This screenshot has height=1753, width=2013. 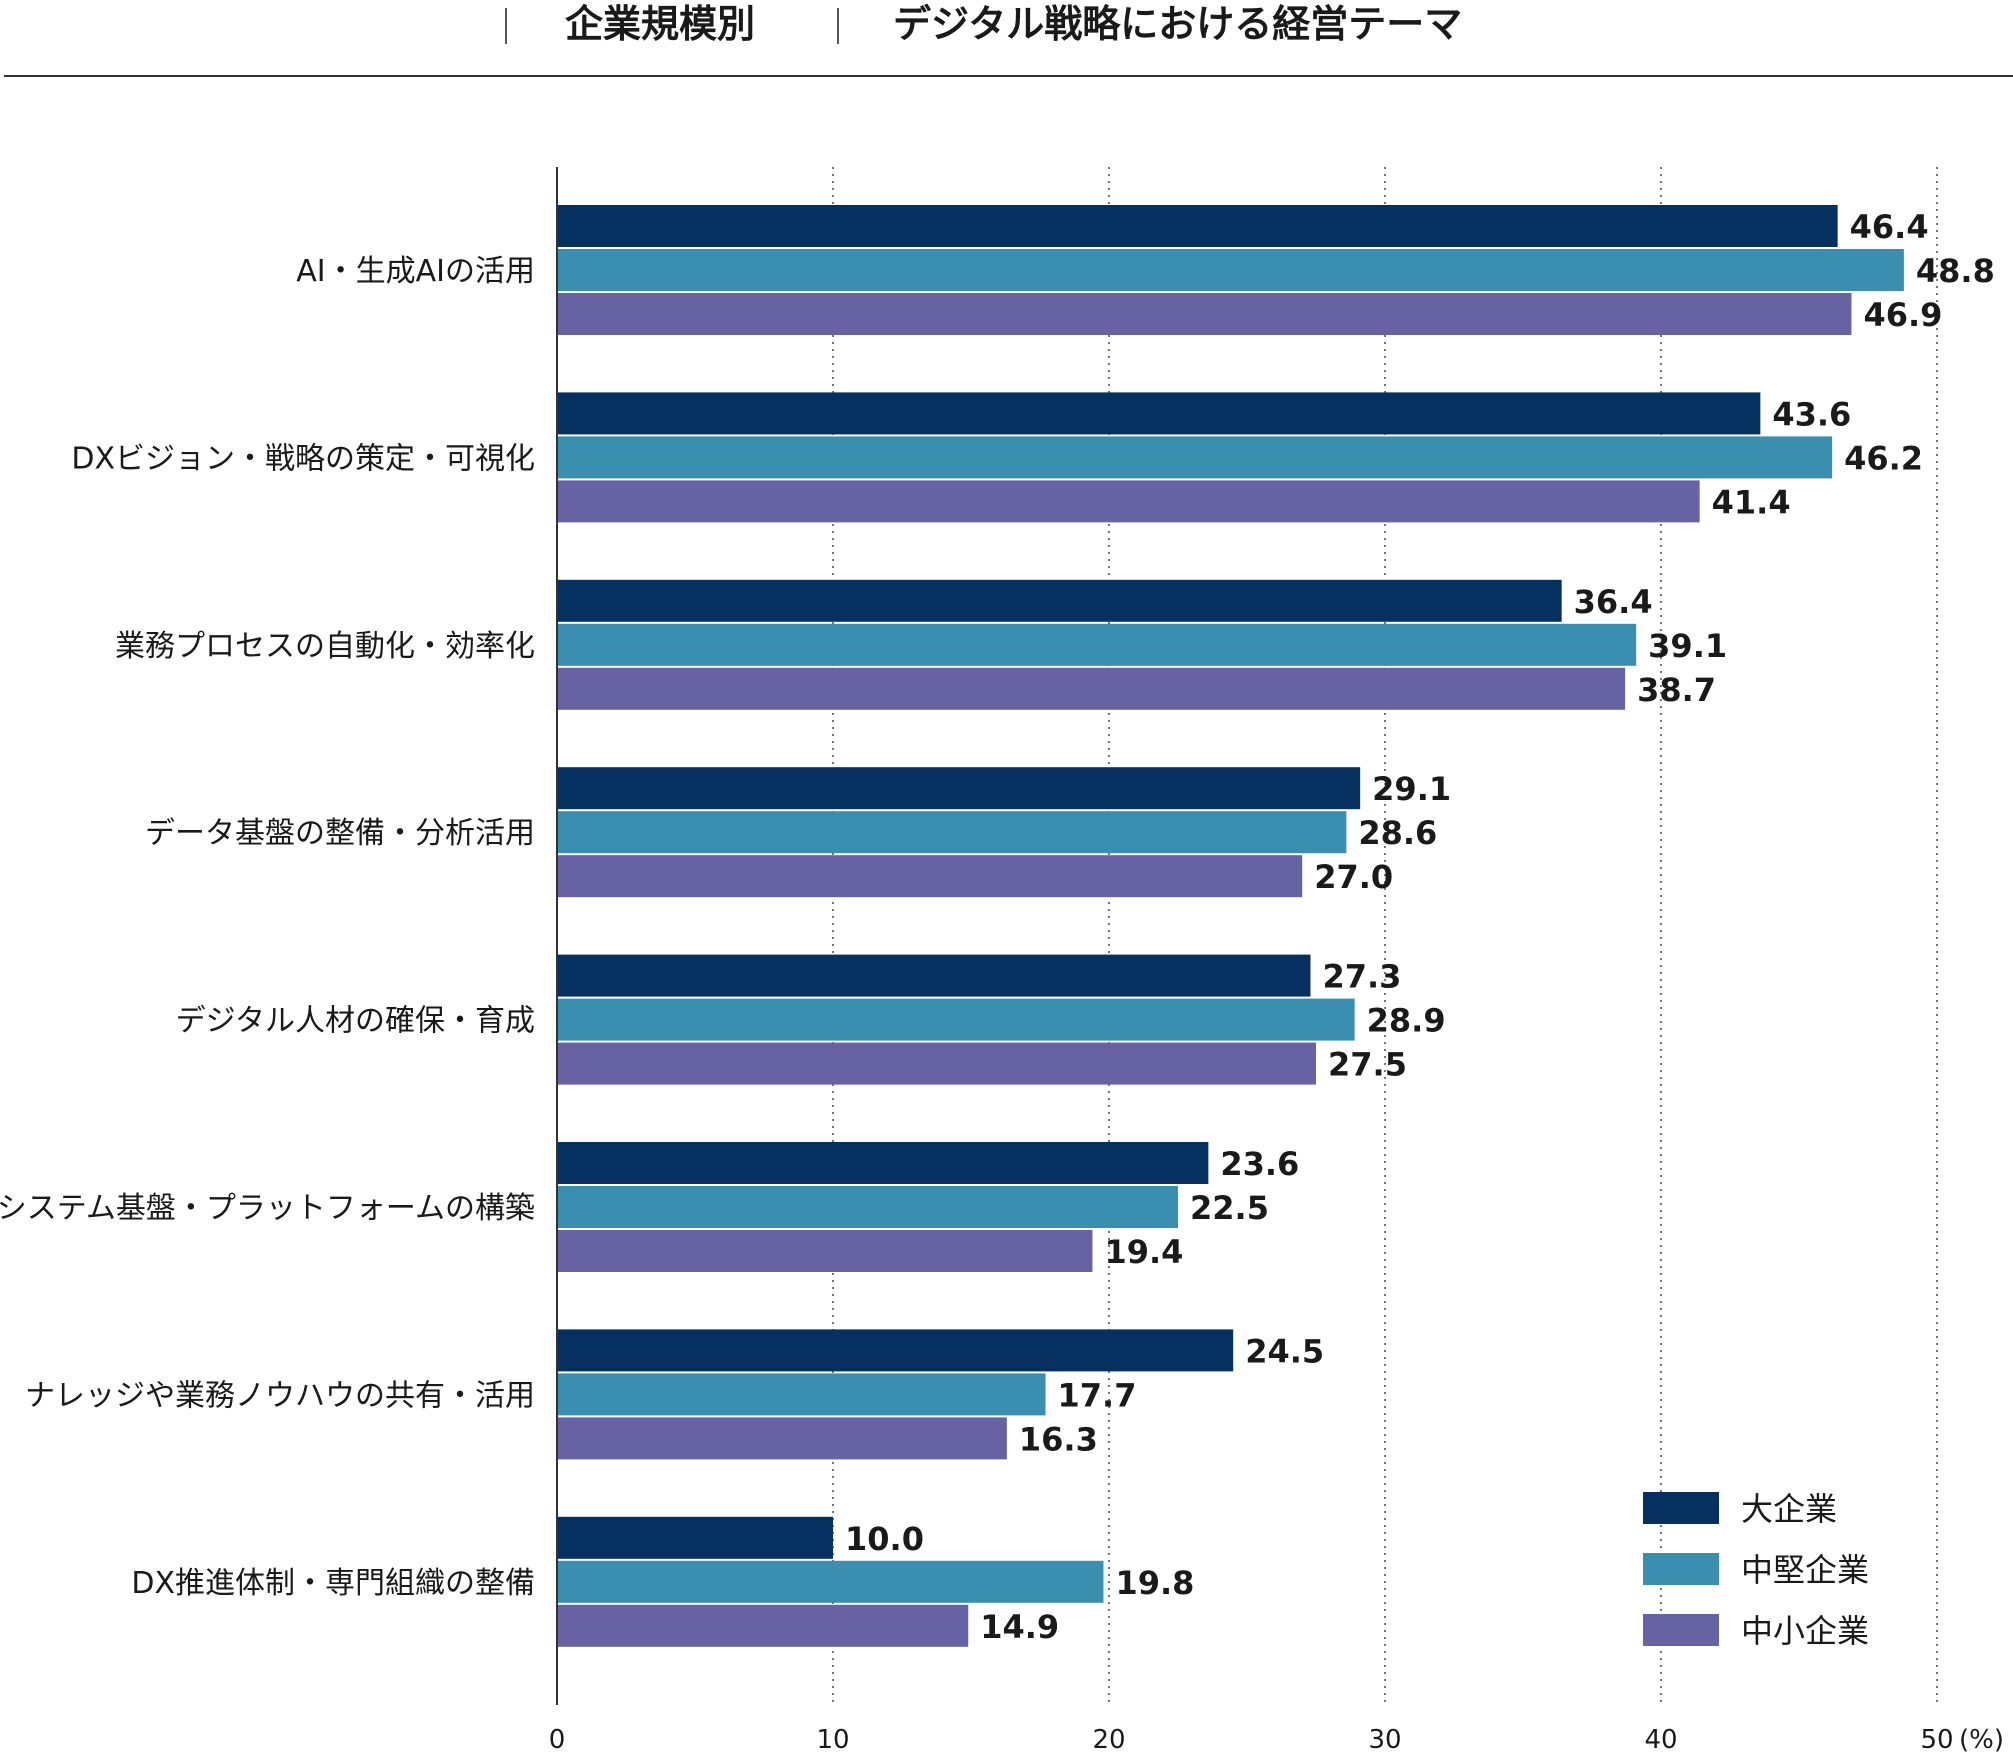 I want to click on x-tick-label: 30, so click(x=1384, y=1739).